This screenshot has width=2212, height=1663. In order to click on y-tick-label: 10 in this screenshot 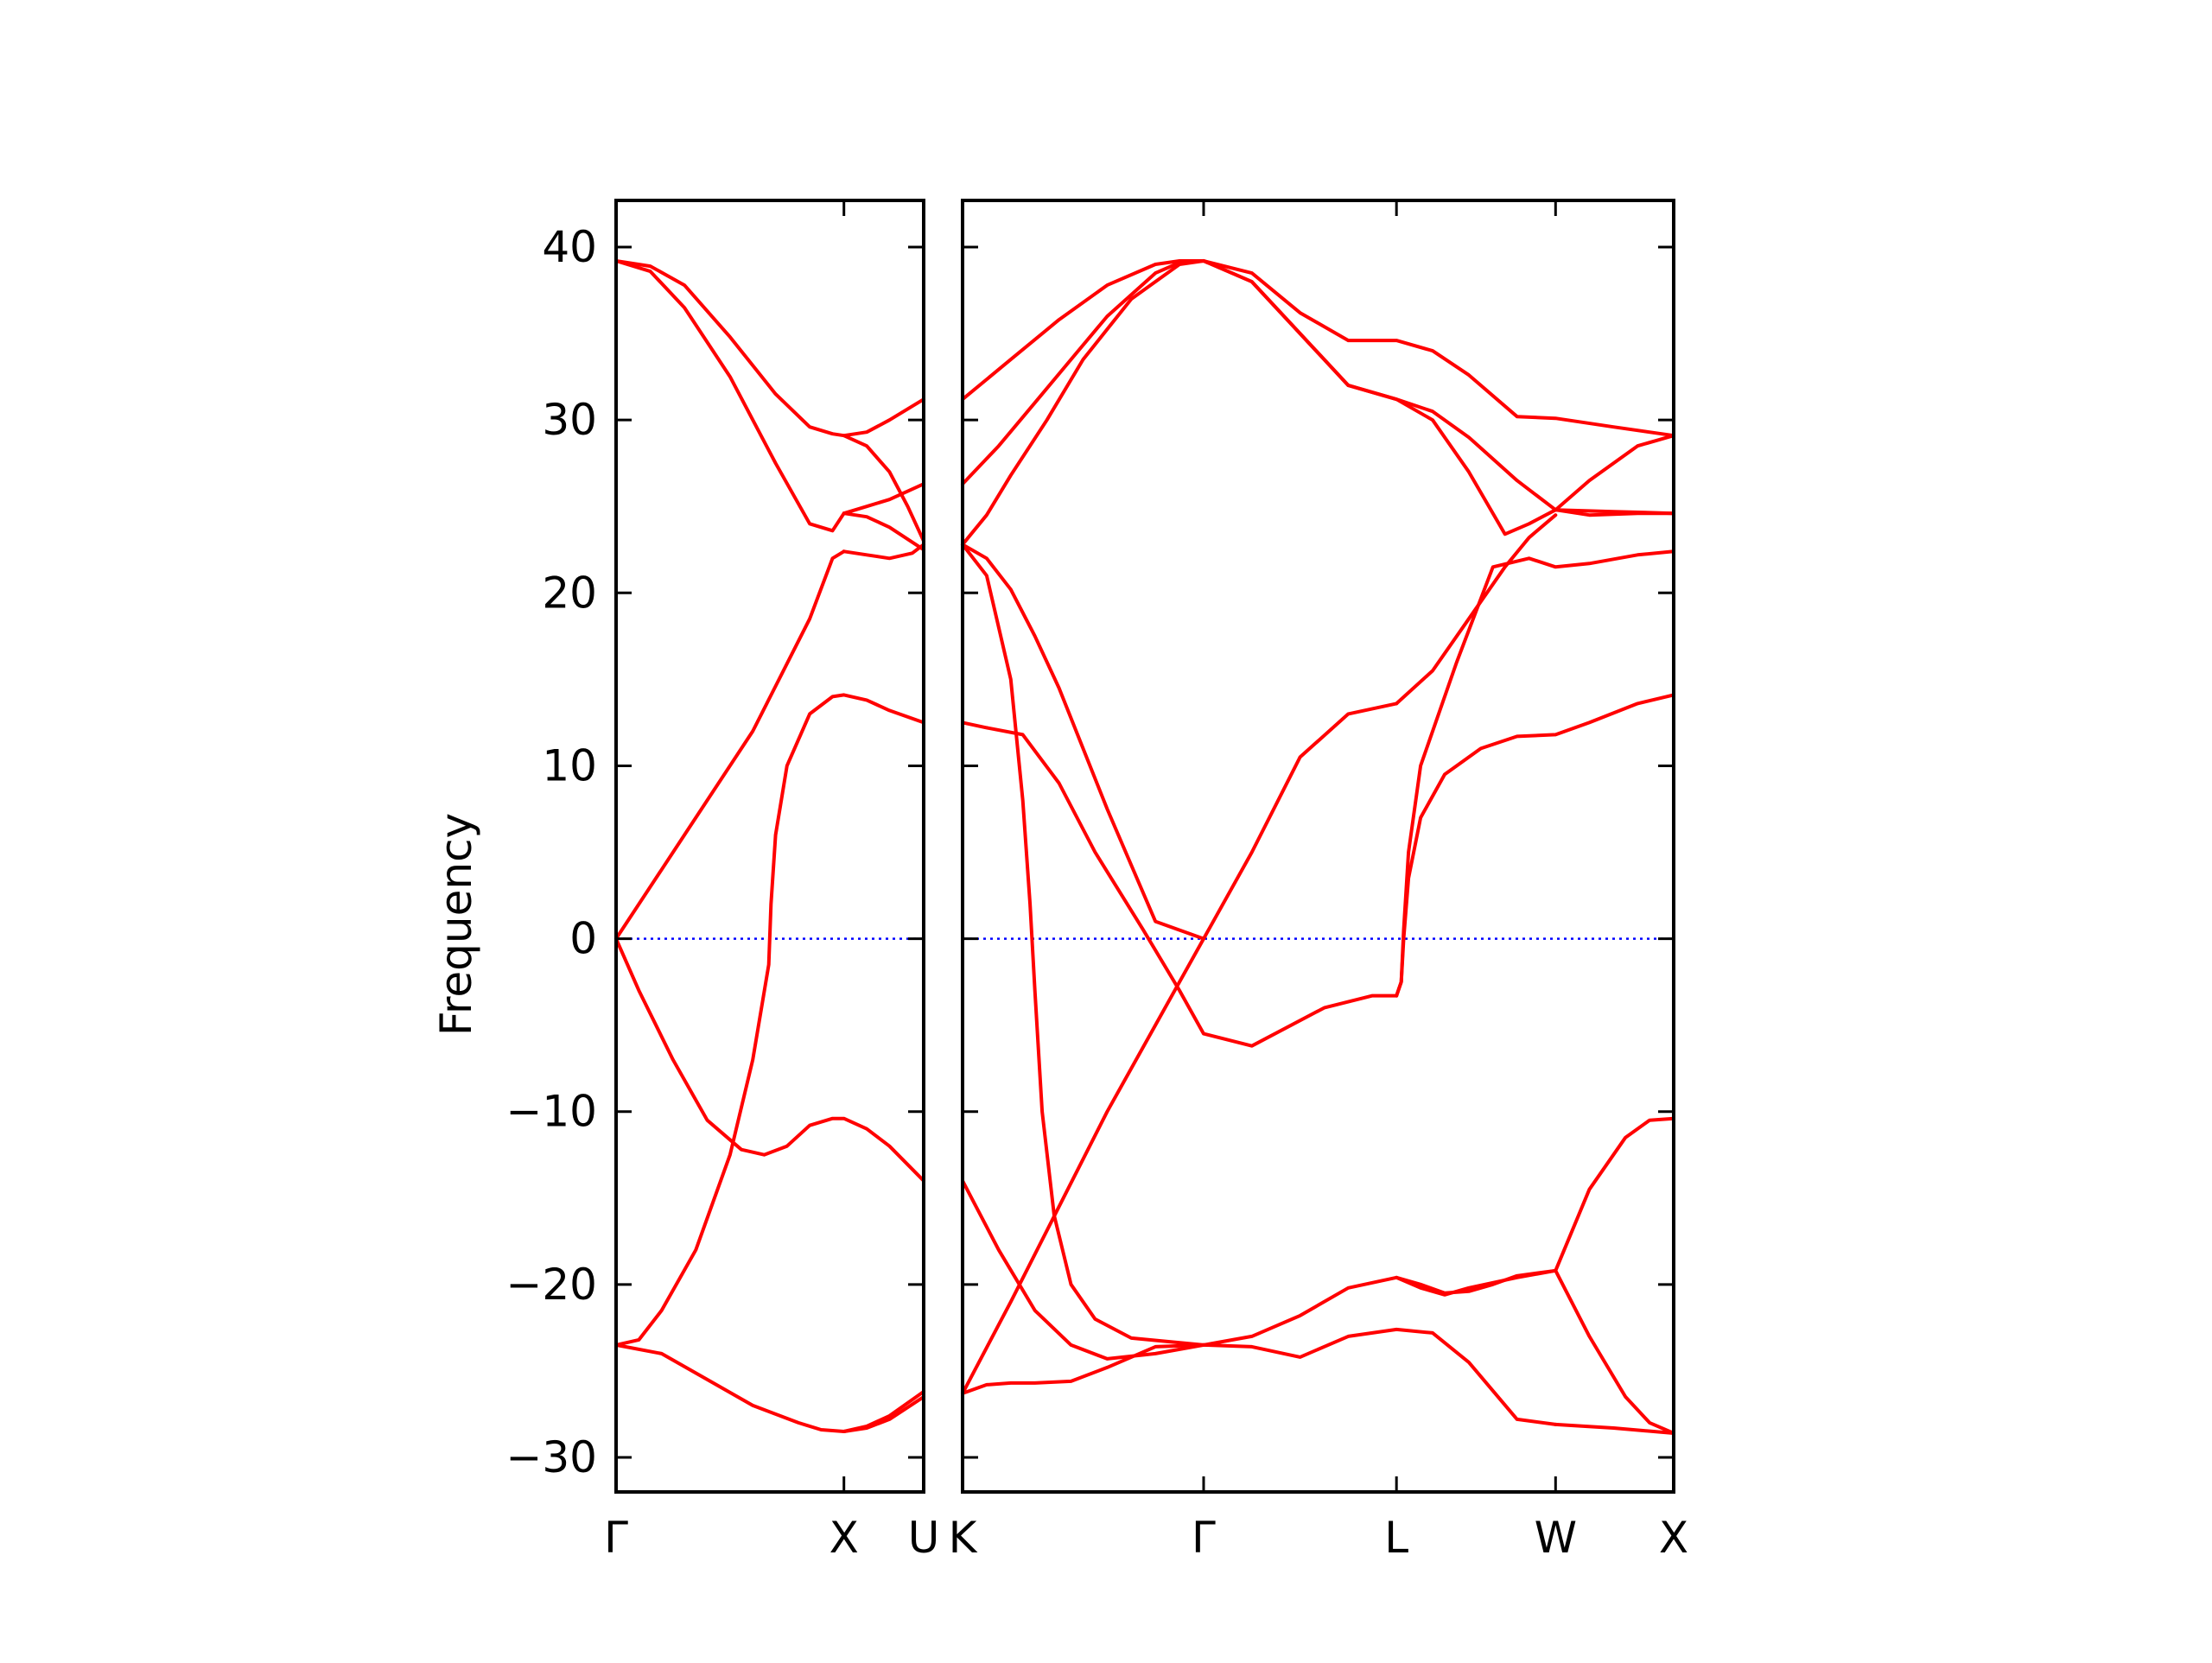, I will do `click(569, 765)`.